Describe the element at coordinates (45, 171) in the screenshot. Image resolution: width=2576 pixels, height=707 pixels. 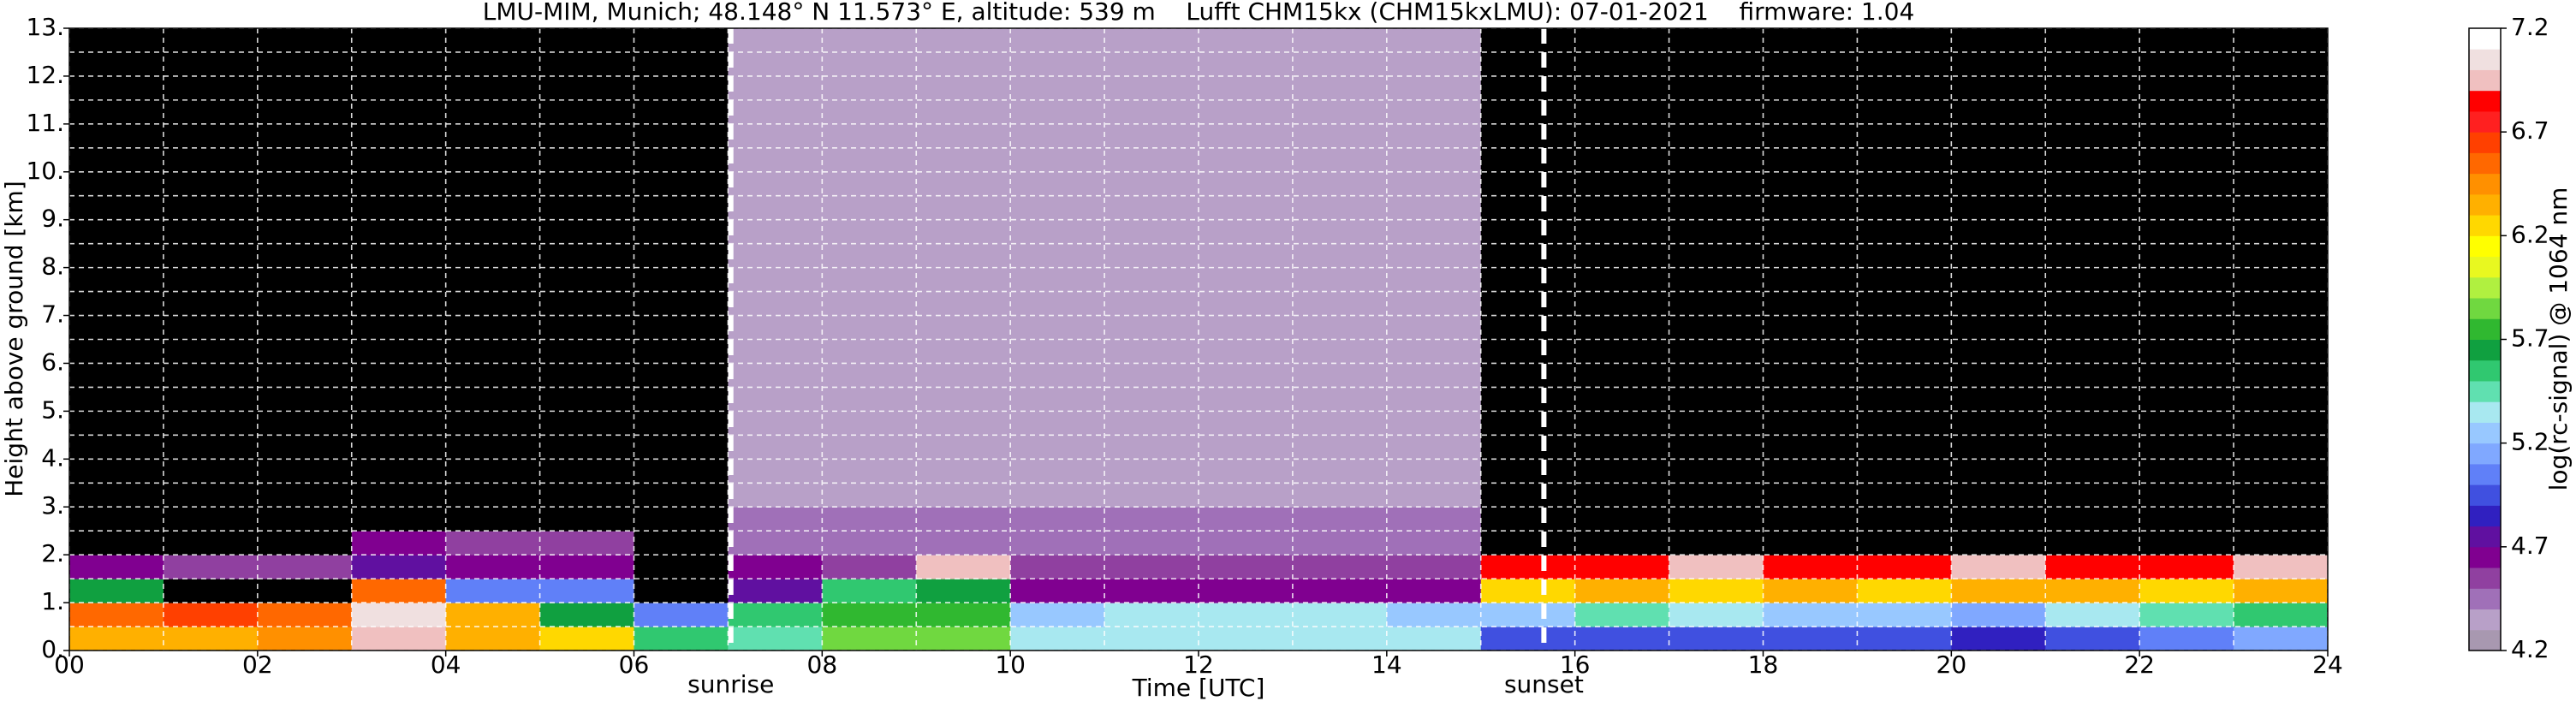
I see `y-tick-label: 10.` at that location.